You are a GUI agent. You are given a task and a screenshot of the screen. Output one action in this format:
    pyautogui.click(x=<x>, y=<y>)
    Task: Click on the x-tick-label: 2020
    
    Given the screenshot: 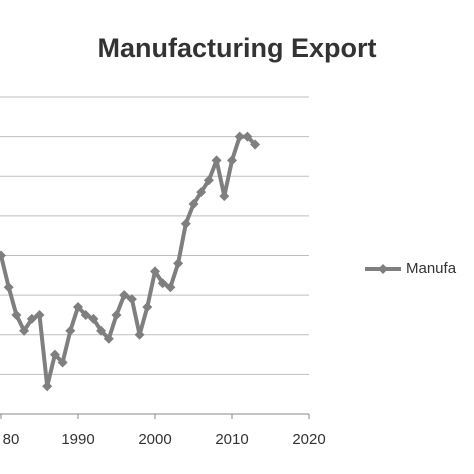 What is the action you would take?
    pyautogui.click(x=308, y=439)
    